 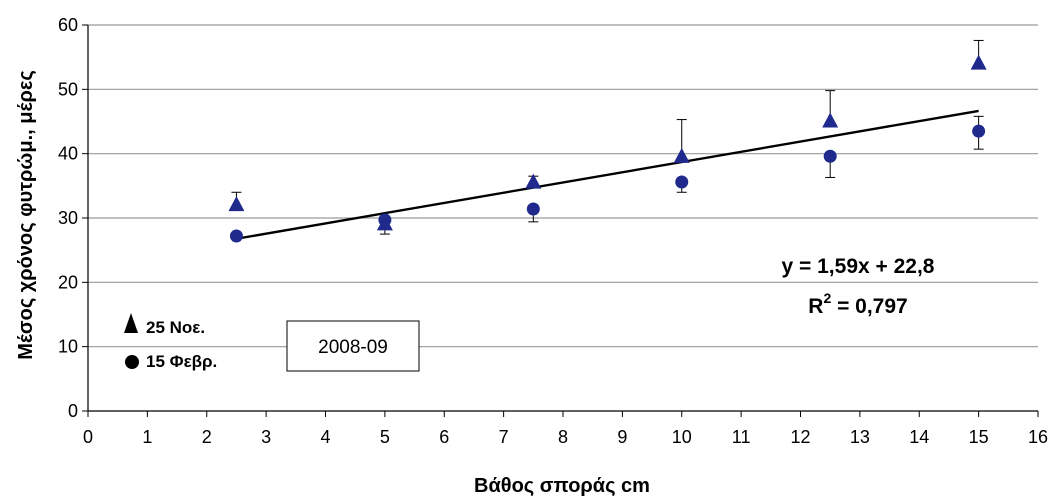 What do you see at coordinates (175, 327) in the screenshot?
I see `legend-entry-25-noe: 25 Νοε.` at bounding box center [175, 327].